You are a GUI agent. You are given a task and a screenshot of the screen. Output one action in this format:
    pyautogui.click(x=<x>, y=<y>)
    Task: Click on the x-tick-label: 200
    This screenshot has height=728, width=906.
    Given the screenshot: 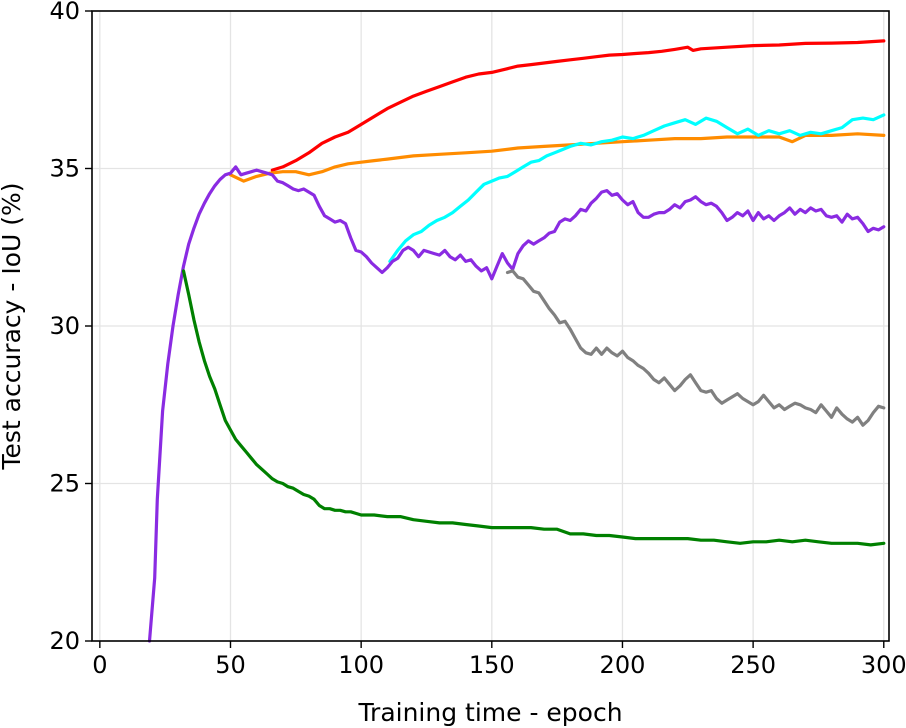 What is the action you would take?
    pyautogui.click(x=623, y=665)
    